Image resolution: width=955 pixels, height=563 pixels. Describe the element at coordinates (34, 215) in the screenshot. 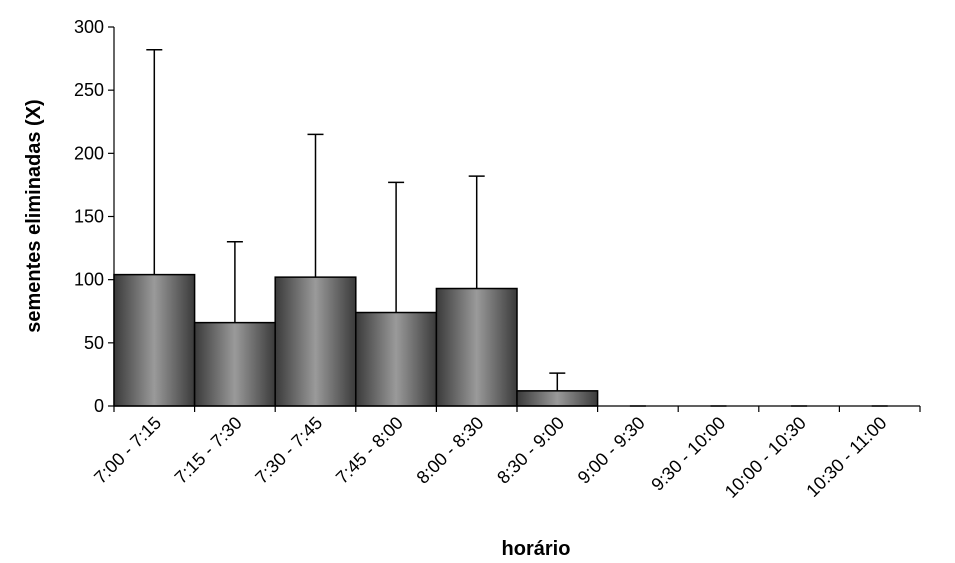

I see `y-axis-title: sementes eliminadas (X)` at that location.